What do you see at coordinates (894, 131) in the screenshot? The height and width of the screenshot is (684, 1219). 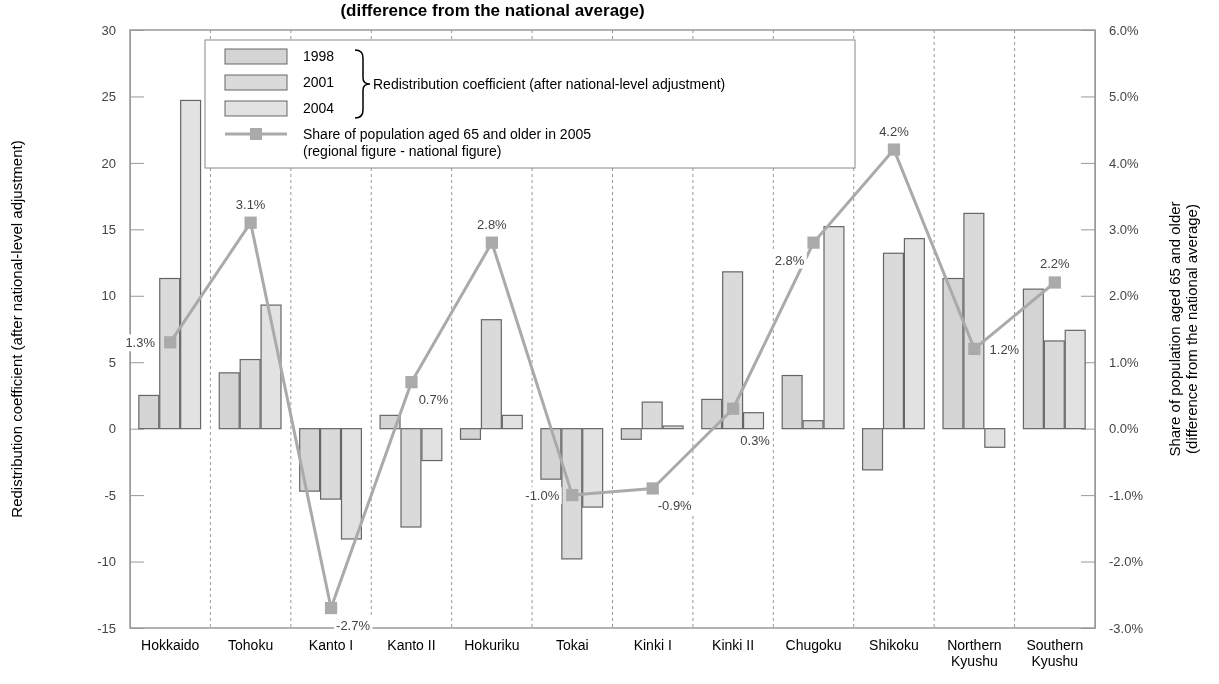 I see `data-label: 4.2%` at bounding box center [894, 131].